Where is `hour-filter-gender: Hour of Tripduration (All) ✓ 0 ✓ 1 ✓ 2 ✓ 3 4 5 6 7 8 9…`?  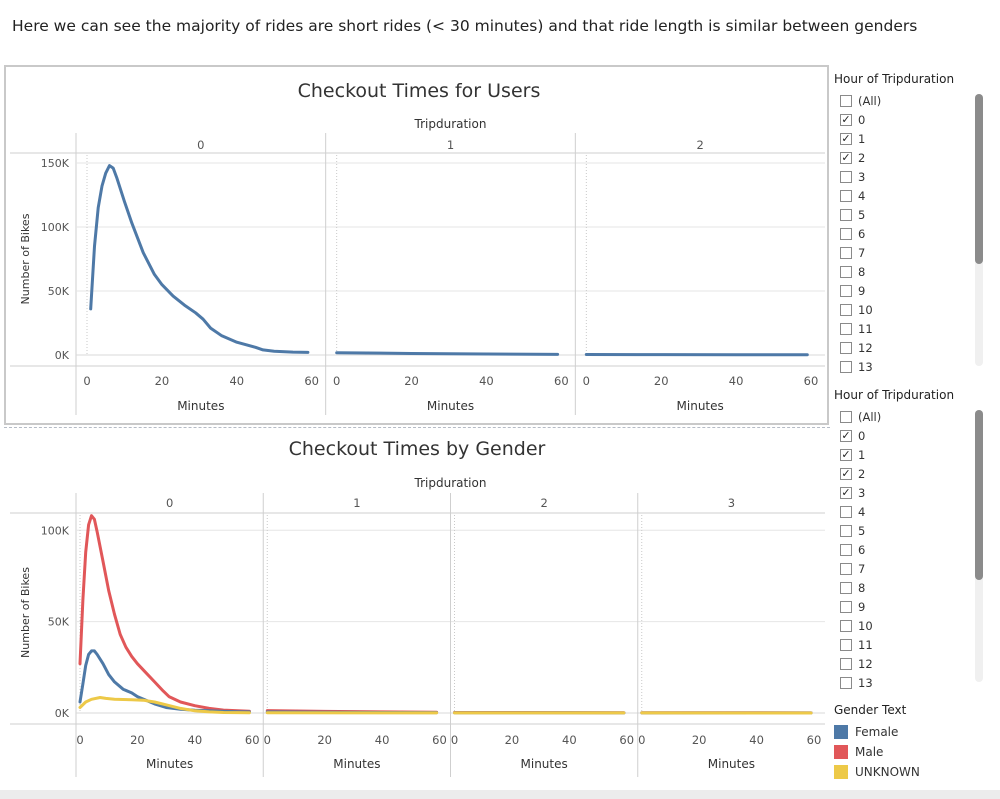
hour-filter-gender: Hour of Tripduration (All) ✓ 0 ✓ 1 ✓ 2 ✓ 3 4 5 6 7 8 9… is located at coordinates (909, 540).